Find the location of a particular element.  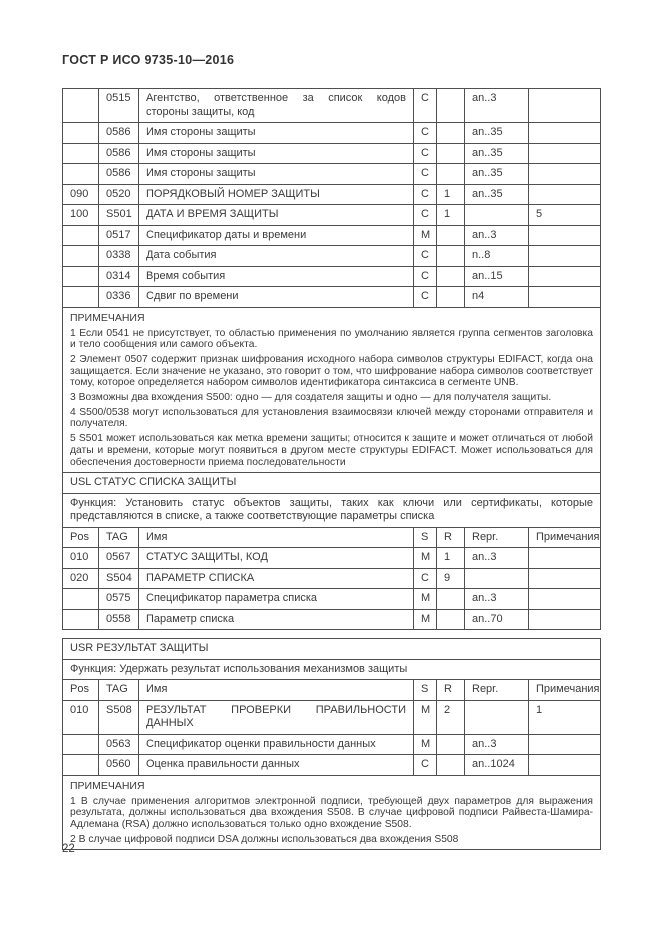

table-cell: S504 is located at coordinates (118, 578).